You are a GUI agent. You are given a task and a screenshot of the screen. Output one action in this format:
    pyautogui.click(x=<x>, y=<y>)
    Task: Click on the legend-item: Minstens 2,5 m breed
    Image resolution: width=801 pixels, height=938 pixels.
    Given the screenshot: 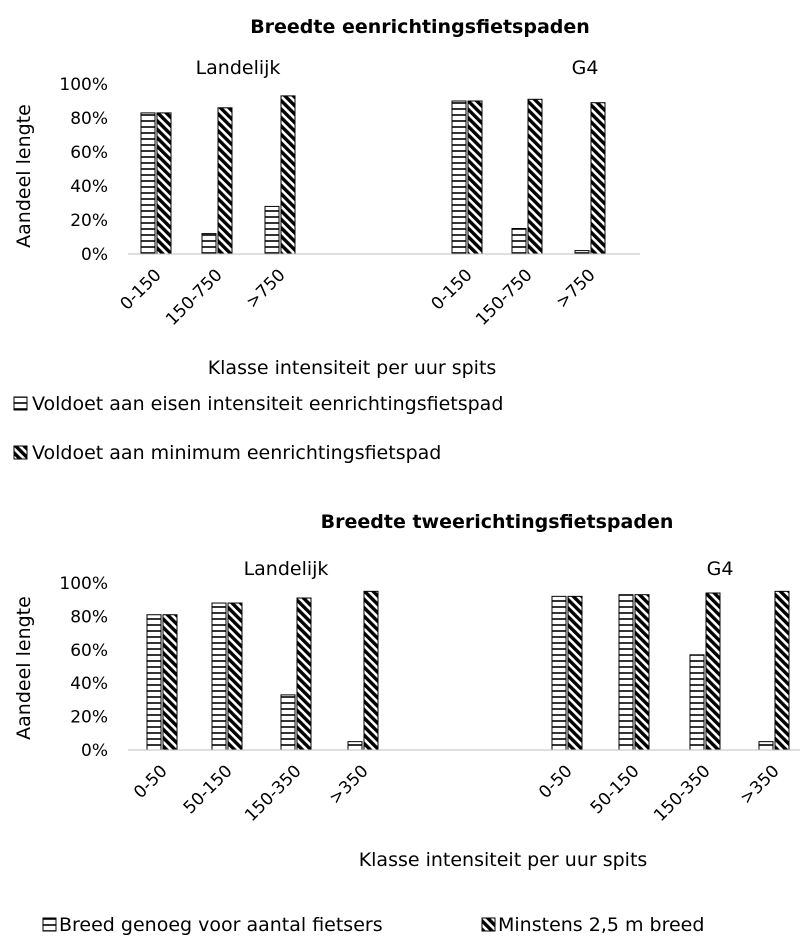 What is the action you would take?
    pyautogui.click(x=592, y=925)
    